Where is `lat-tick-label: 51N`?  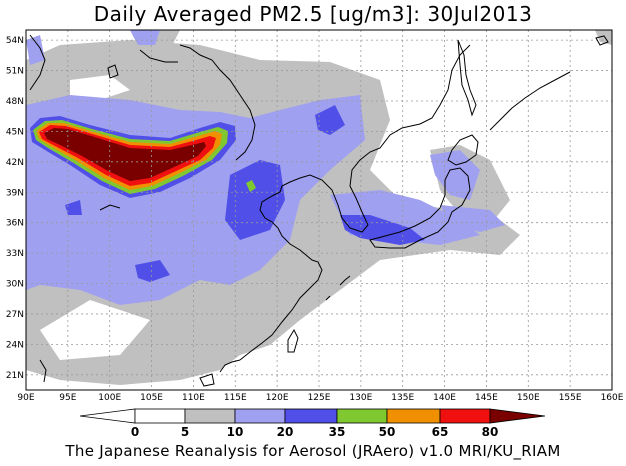 lat-tick-label: 51N is located at coordinates (15, 72).